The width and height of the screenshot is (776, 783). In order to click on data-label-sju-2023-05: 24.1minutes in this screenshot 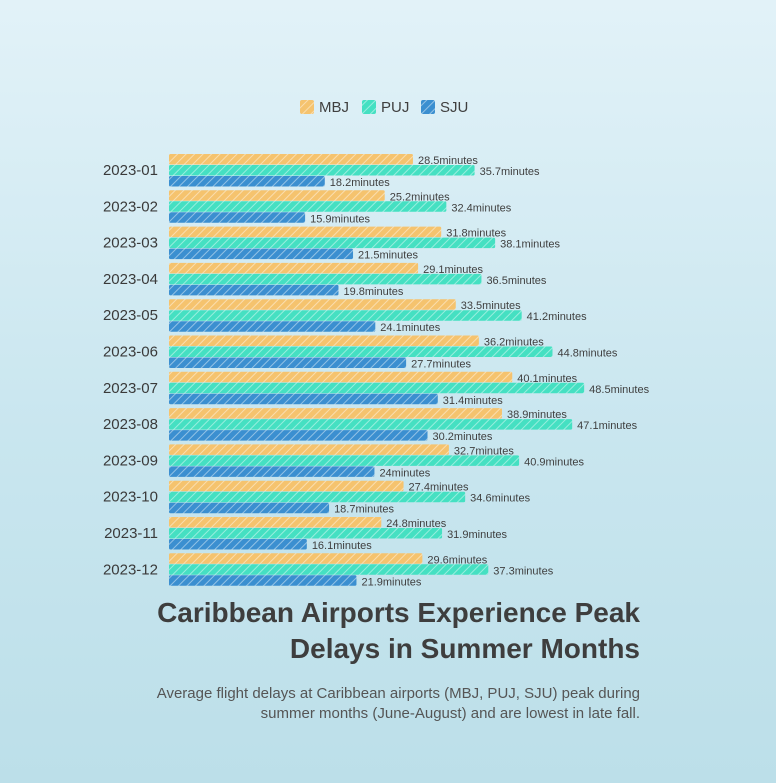, I will do `click(410, 328)`.